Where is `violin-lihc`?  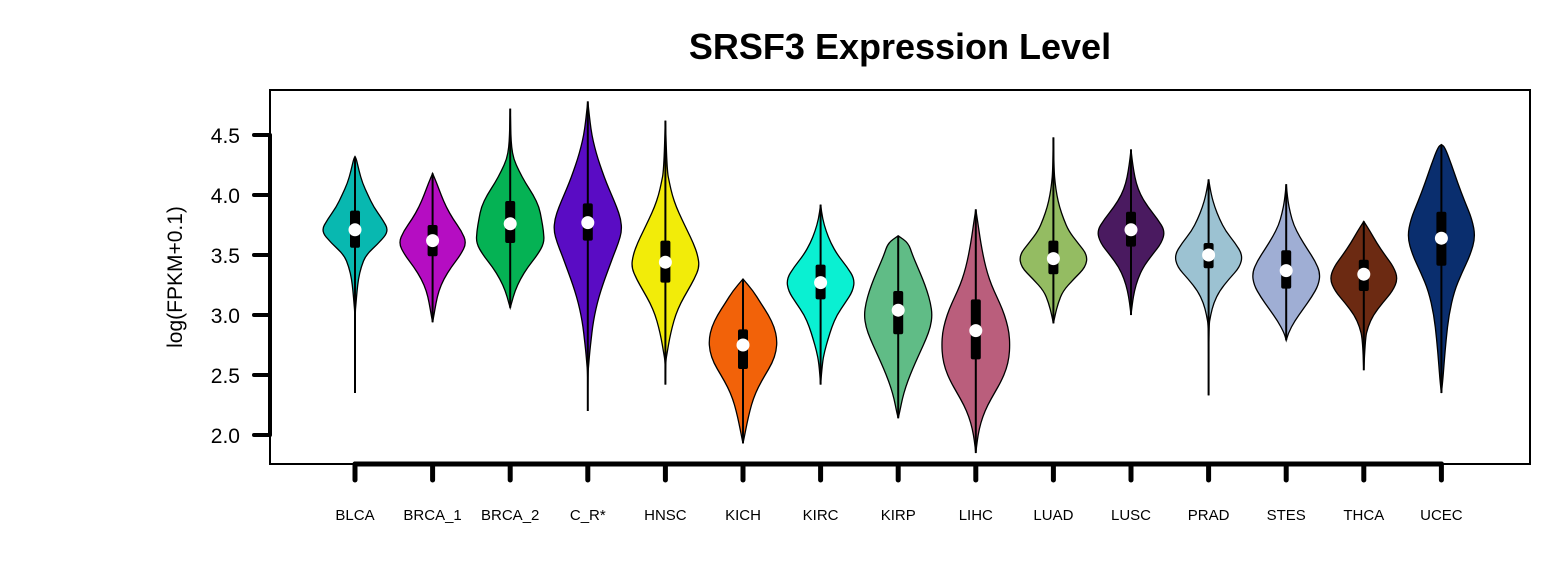 violin-lihc is located at coordinates (976, 331).